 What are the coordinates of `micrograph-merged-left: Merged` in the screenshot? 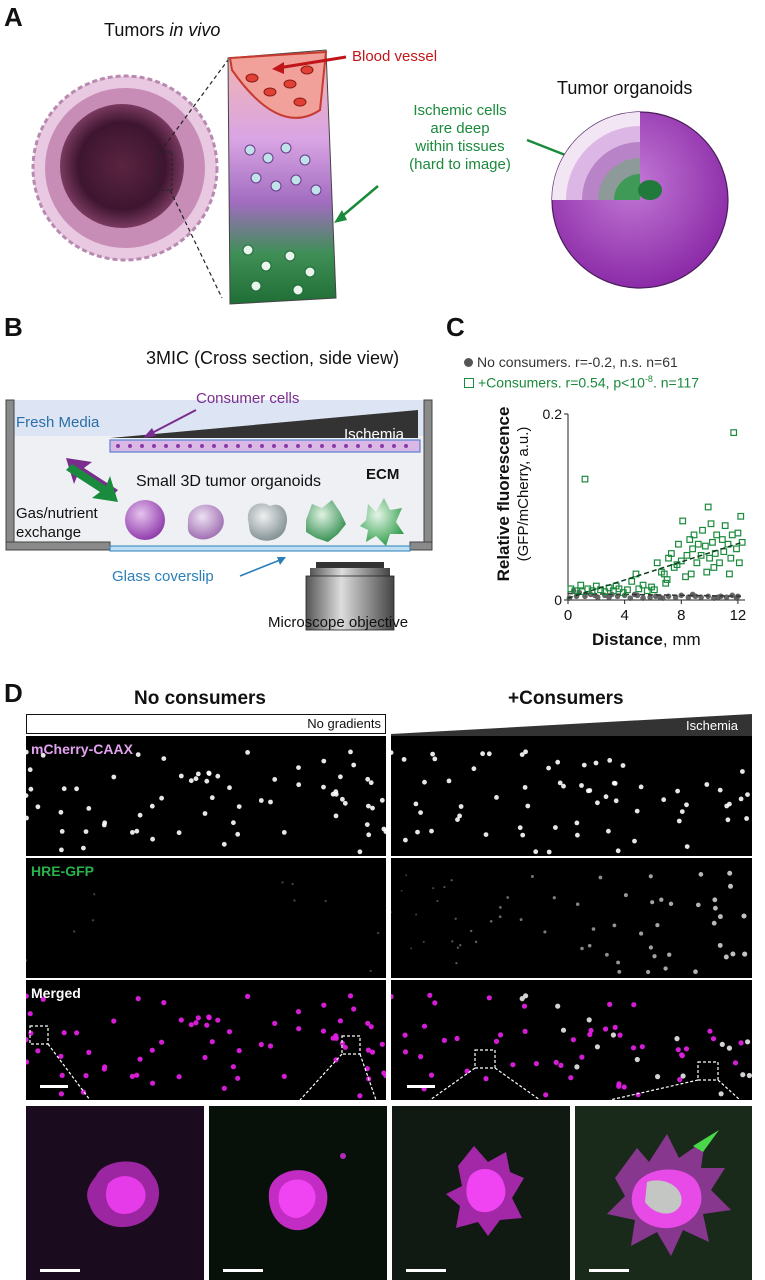 It's located at (206, 1040).